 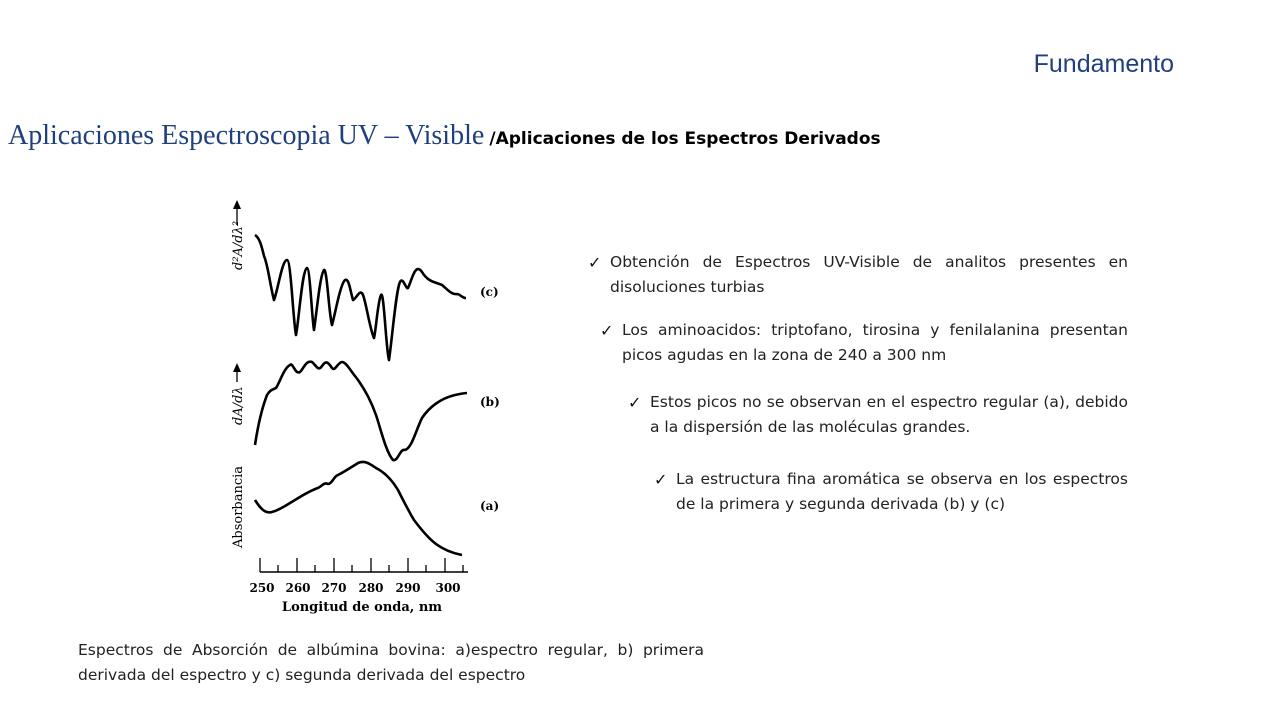 I want to click on spectra-svg: d²A/dλ² dA/dλ Absorbancia (c) (b) (a), so click(x=365, y=407).